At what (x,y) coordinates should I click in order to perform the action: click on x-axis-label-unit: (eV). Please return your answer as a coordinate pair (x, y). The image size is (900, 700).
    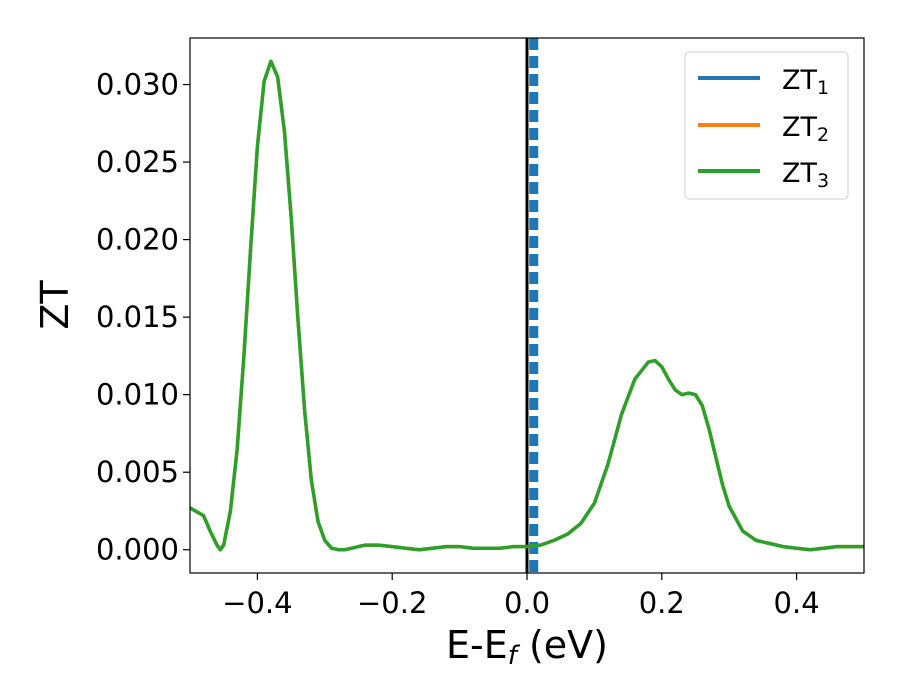
    Looking at the image, I should click on (562, 645).